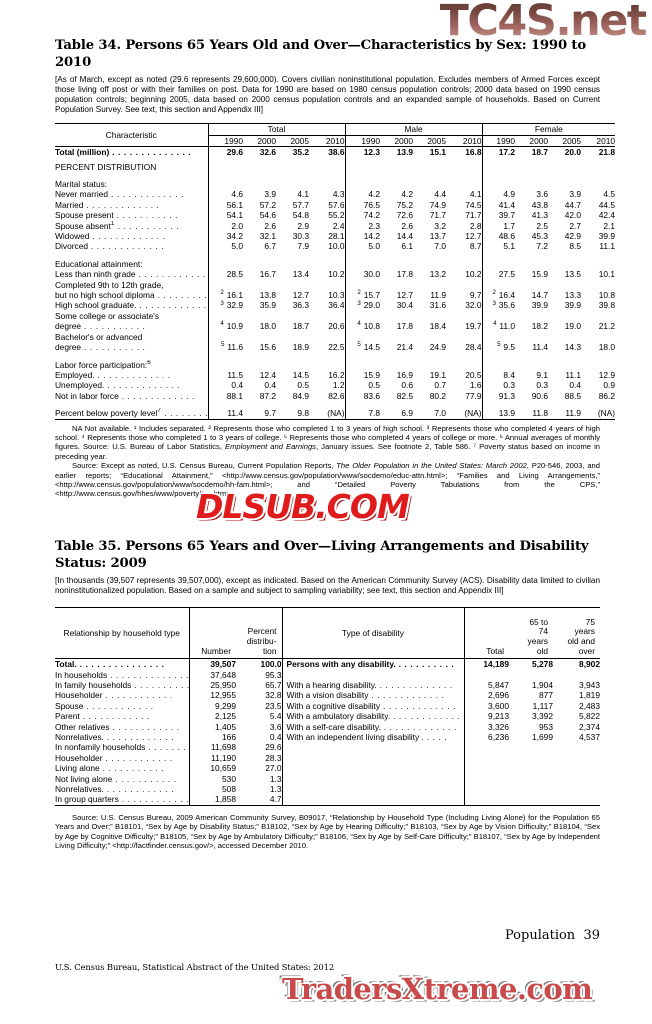 The image size is (652, 1024). I want to click on cell-female-2010: 10.1, so click(607, 274).